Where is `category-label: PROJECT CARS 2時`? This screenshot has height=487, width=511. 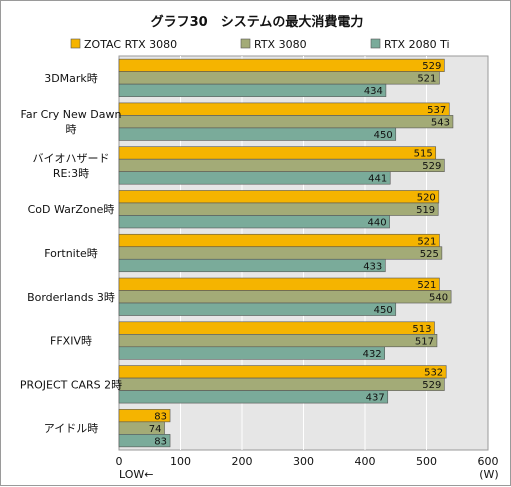
category-label: PROJECT CARS 2時 is located at coordinates (71, 384).